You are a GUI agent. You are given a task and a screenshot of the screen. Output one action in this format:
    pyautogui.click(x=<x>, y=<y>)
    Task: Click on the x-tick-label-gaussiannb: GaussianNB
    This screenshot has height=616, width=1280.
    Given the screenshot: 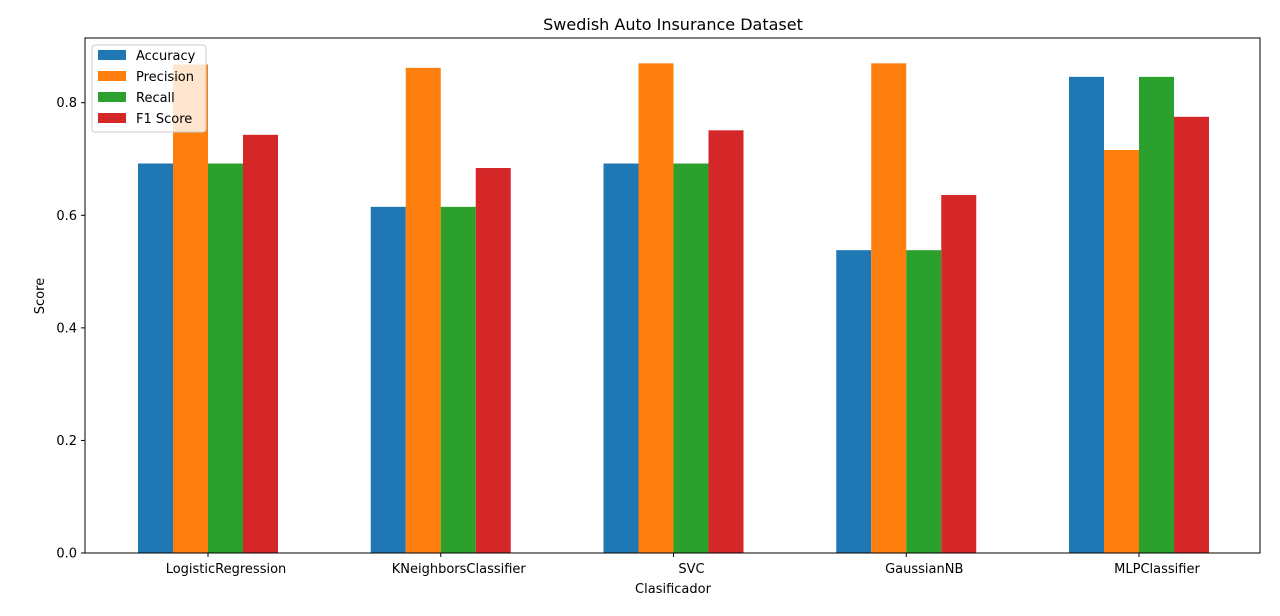 What is the action you would take?
    pyautogui.click(x=924, y=569)
    